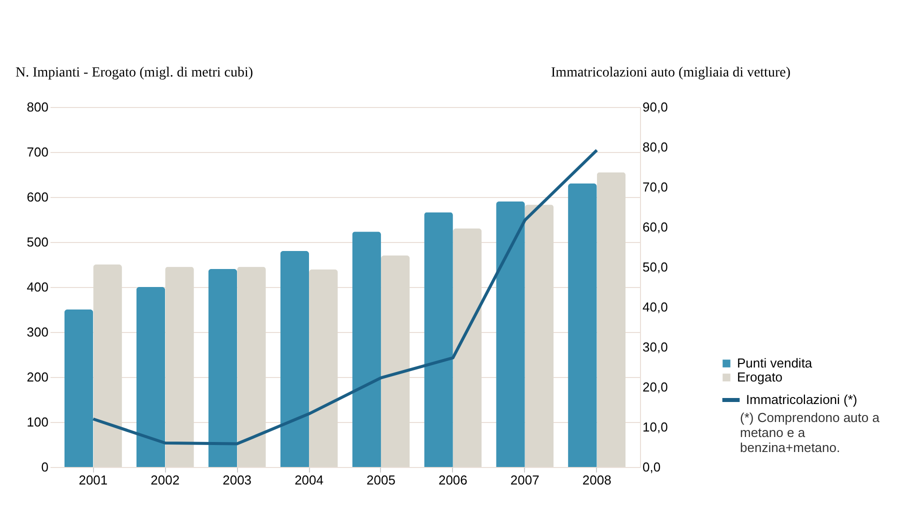 This screenshot has height=520, width=912. Describe the element at coordinates (655, 107) in the screenshot. I see `y2-tick-label: 90,0` at that location.